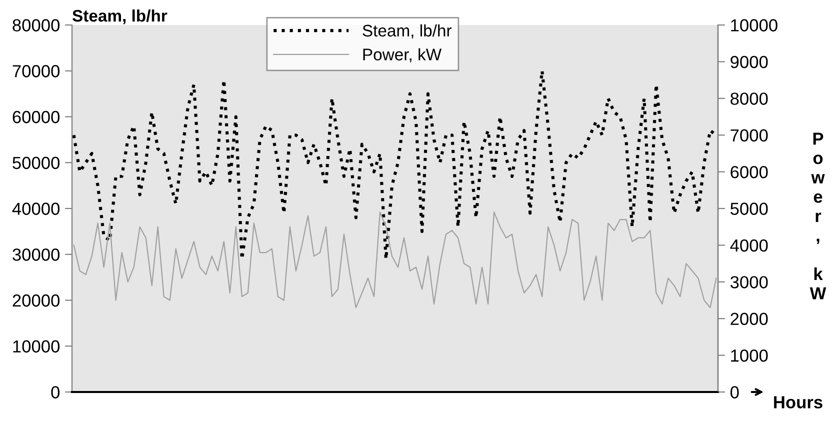 The image size is (835, 435). What do you see at coordinates (36, 300) in the screenshot?
I see `y-tick-label: 20000` at bounding box center [36, 300].